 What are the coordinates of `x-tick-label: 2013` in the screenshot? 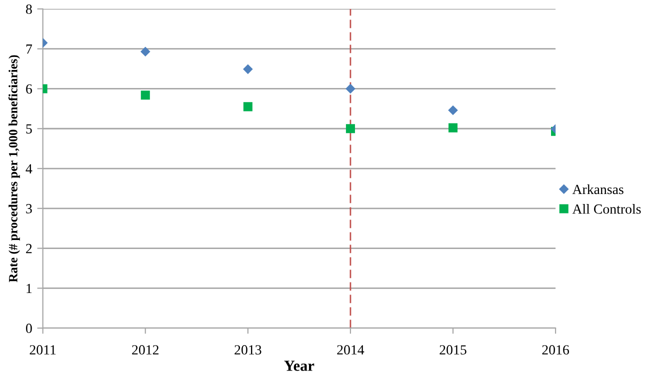 It's located at (248, 350).